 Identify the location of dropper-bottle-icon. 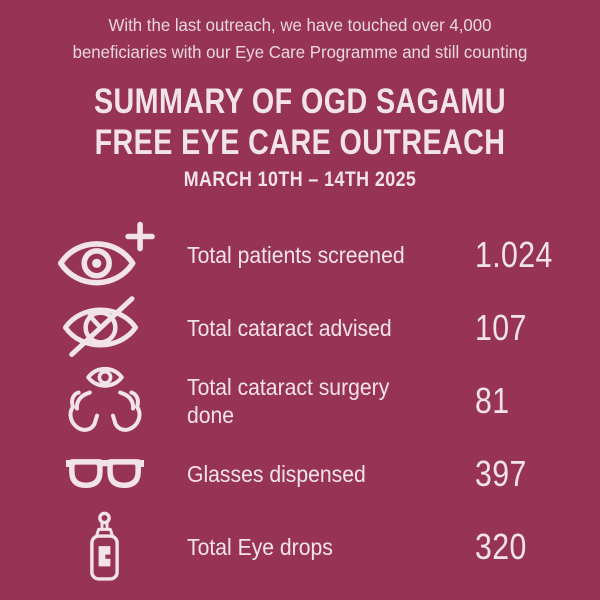
(93, 547).